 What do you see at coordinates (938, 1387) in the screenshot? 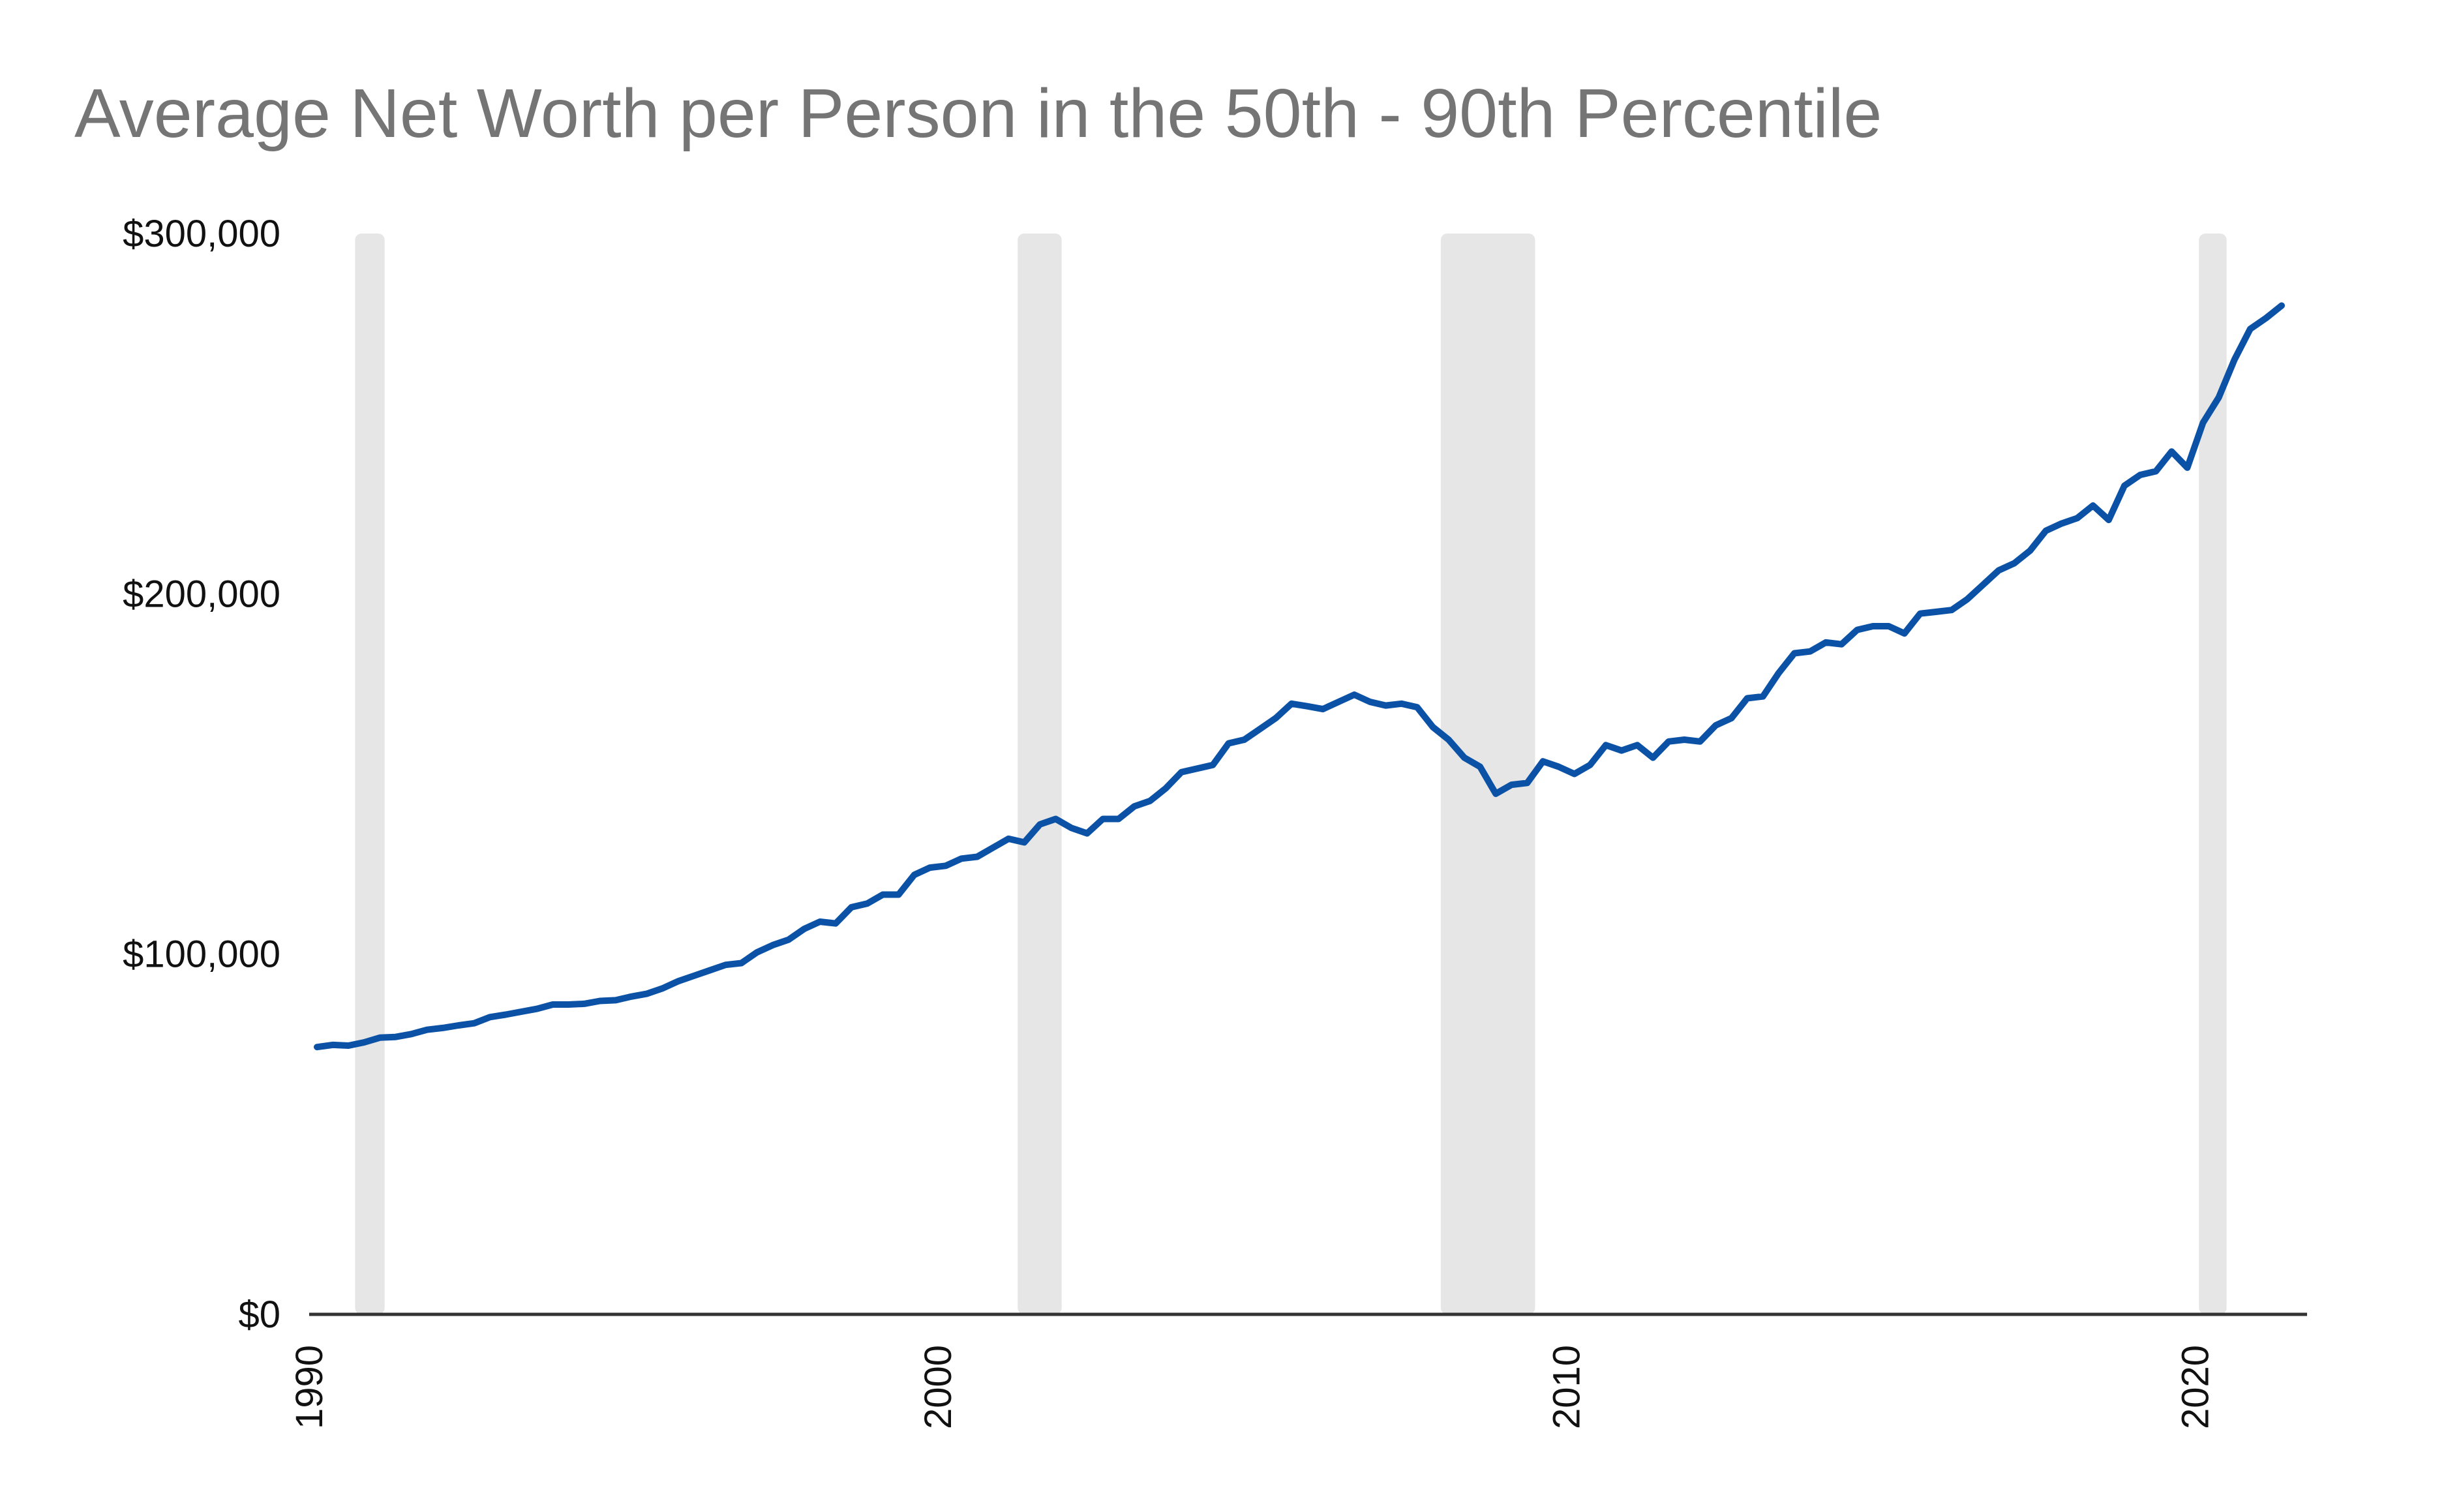
I see `x-tick-label: 2000` at bounding box center [938, 1387].